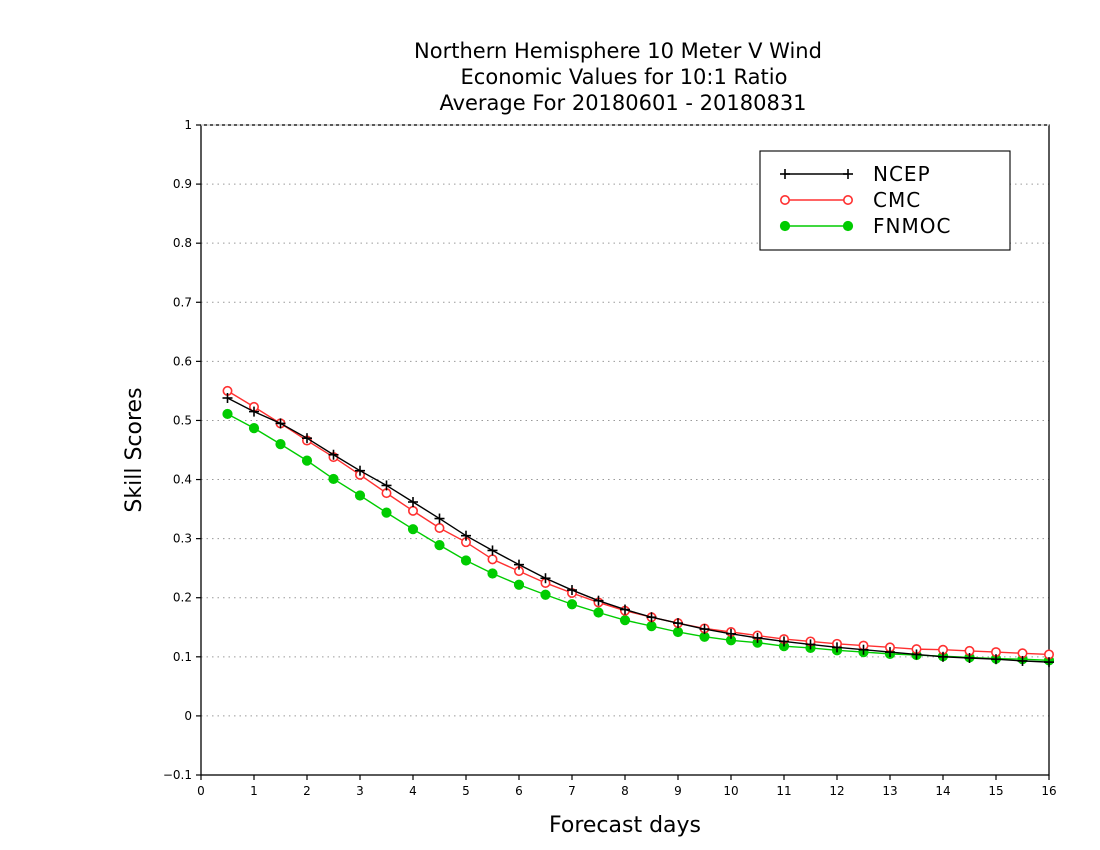  I want to click on y-tick-label: 0.4, so click(182, 480).